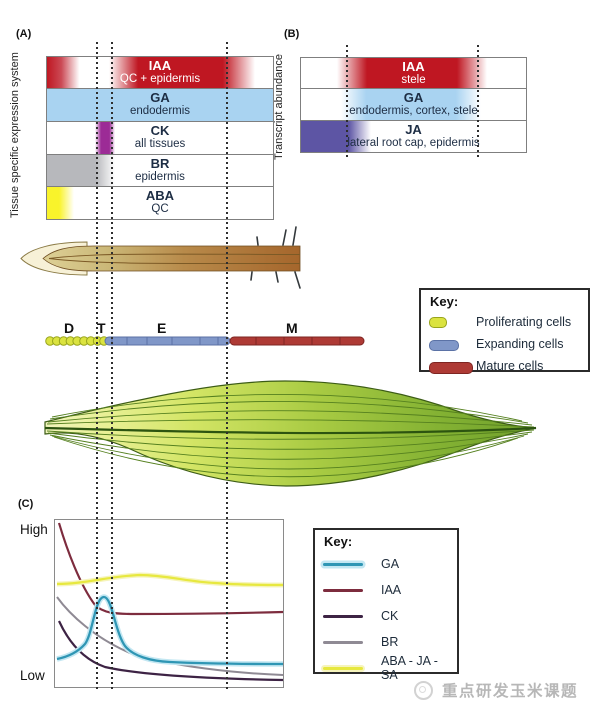  What do you see at coordinates (347, 101) in the screenshot?
I see `guide-line-panelb-left` at bounding box center [347, 101].